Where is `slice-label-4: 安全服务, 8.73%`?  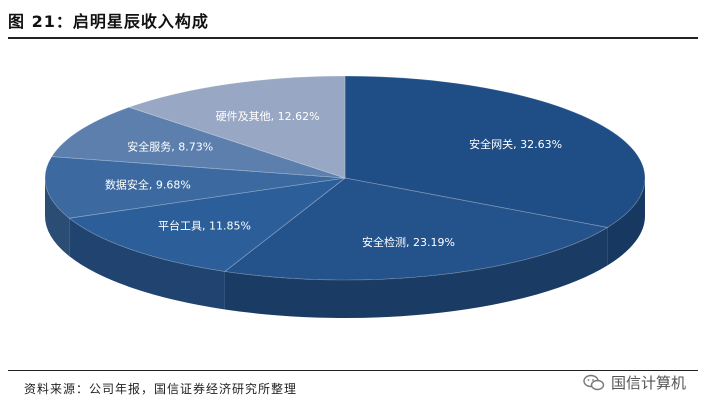 slice-label-4: 安全服务, 8.73% is located at coordinates (170, 146).